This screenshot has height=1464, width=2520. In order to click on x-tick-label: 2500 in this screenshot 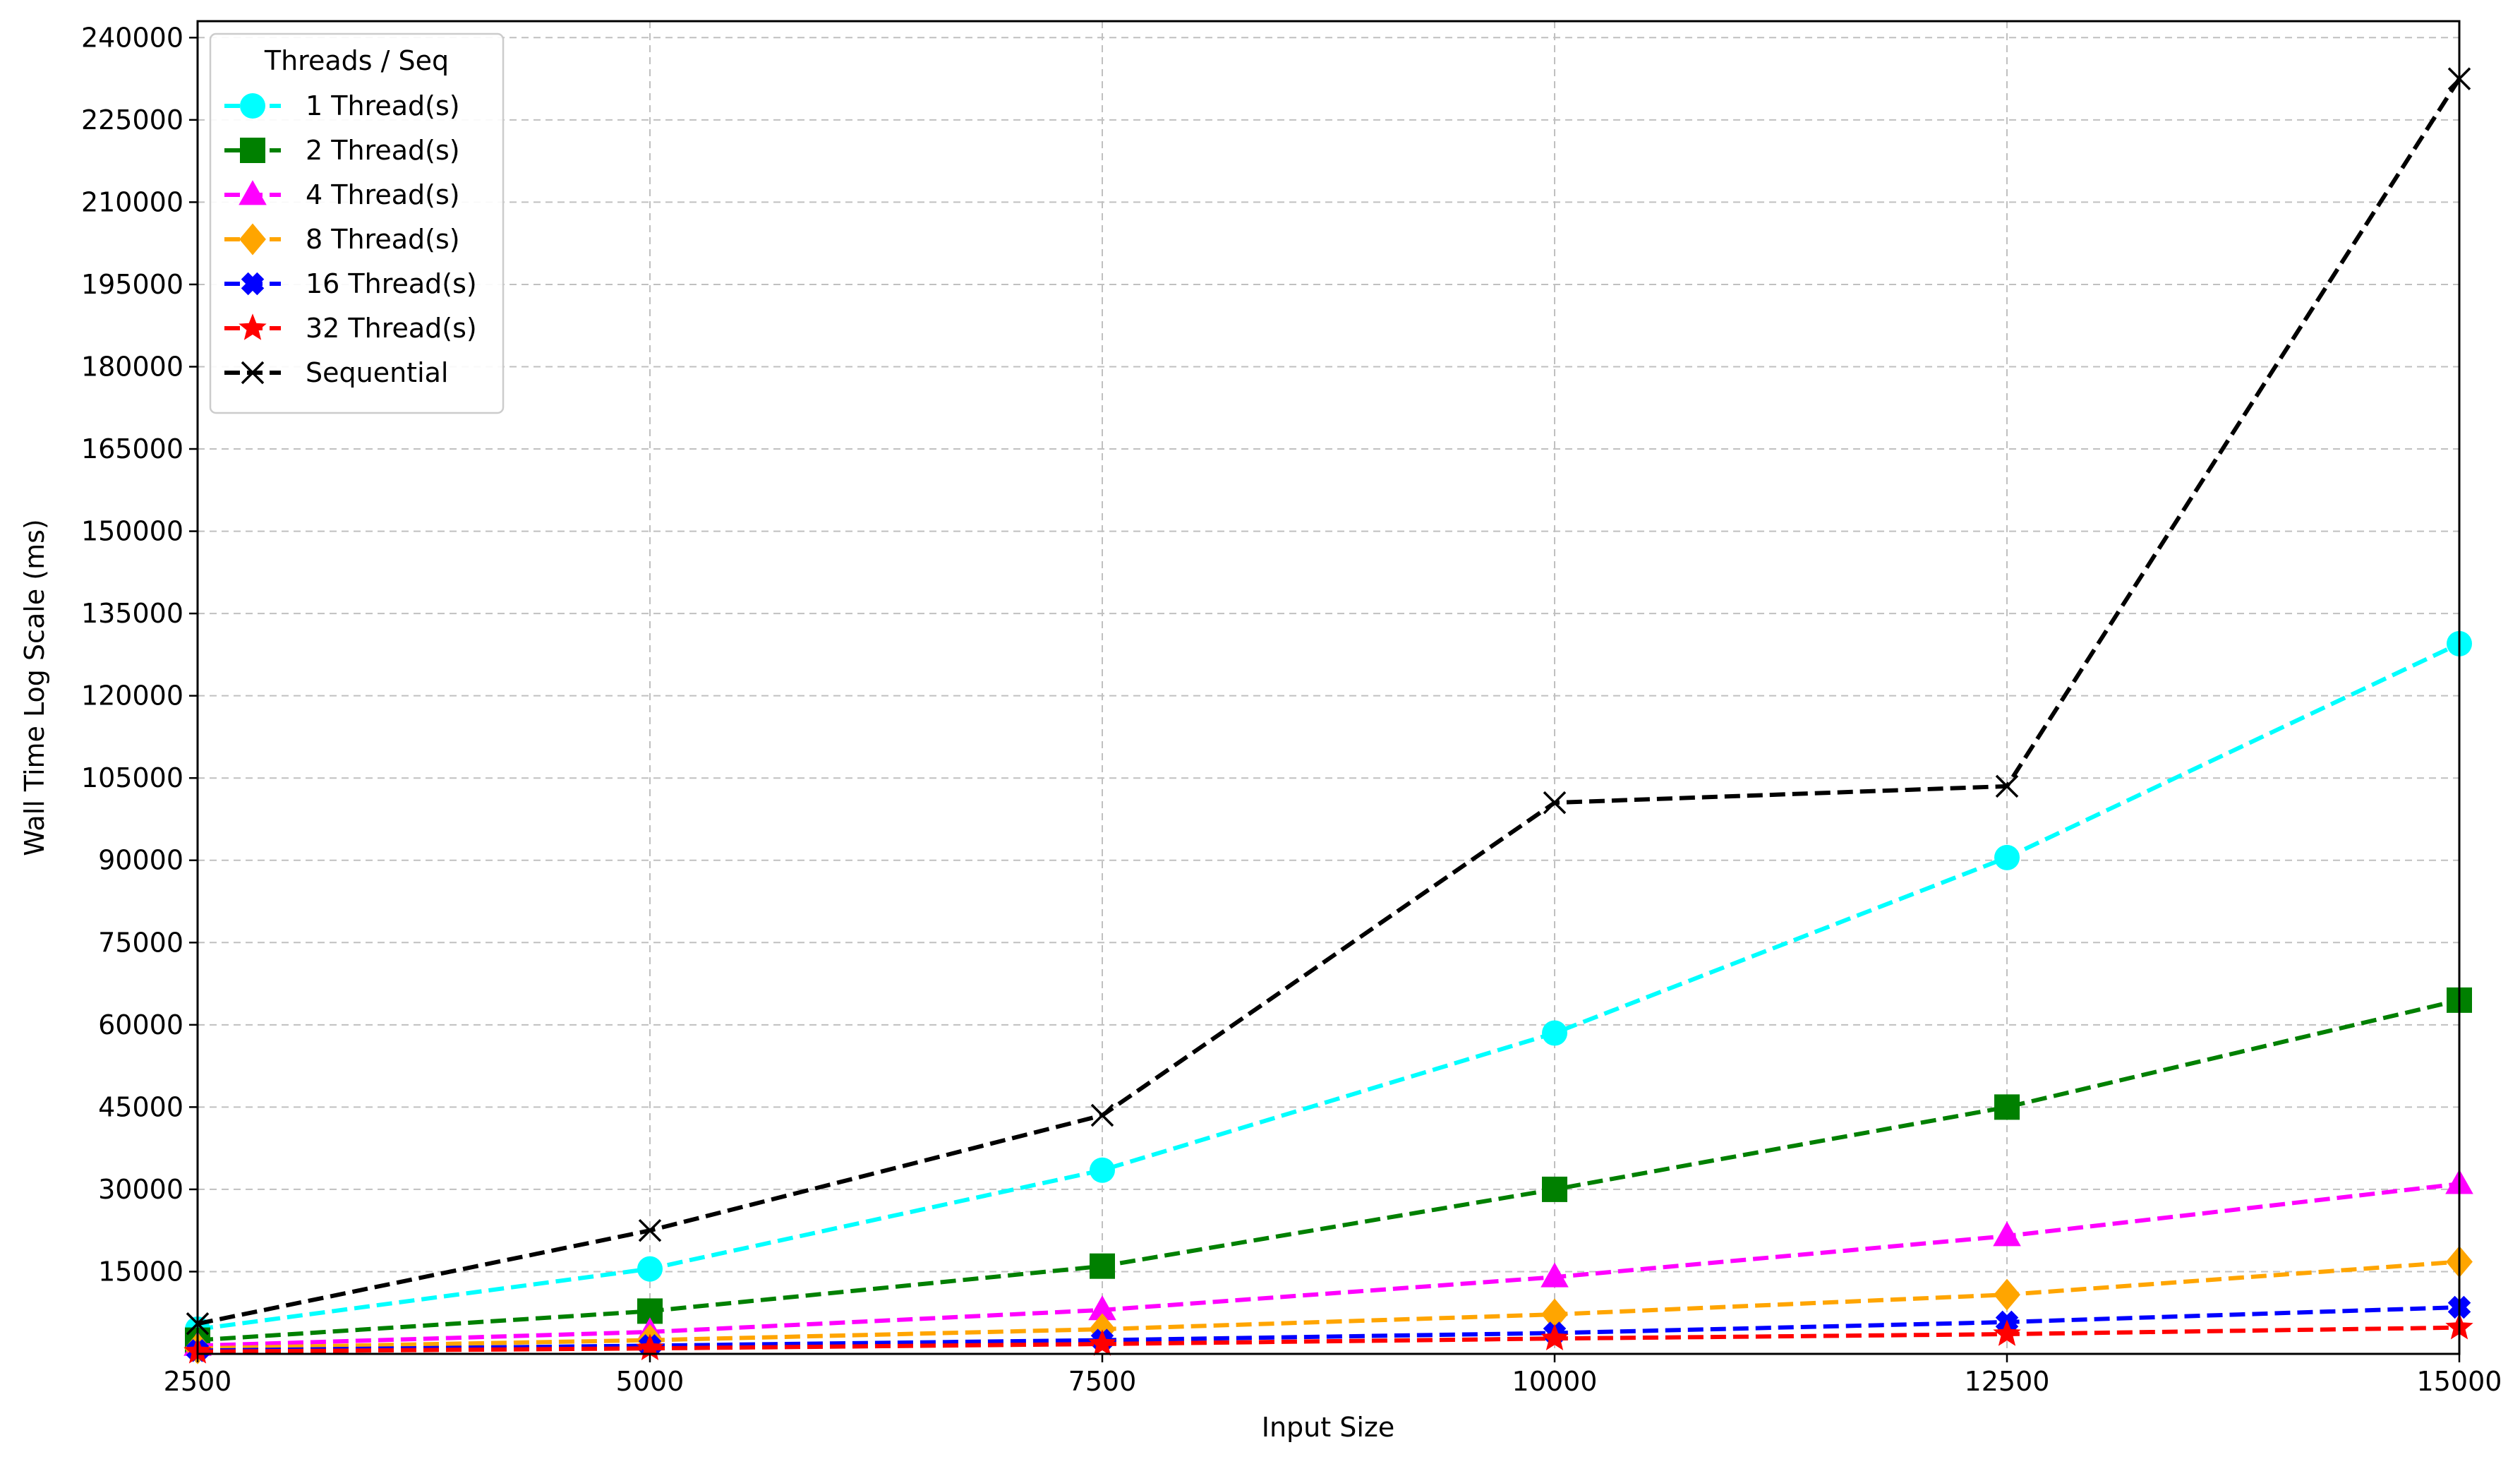, I will do `click(198, 1381)`.